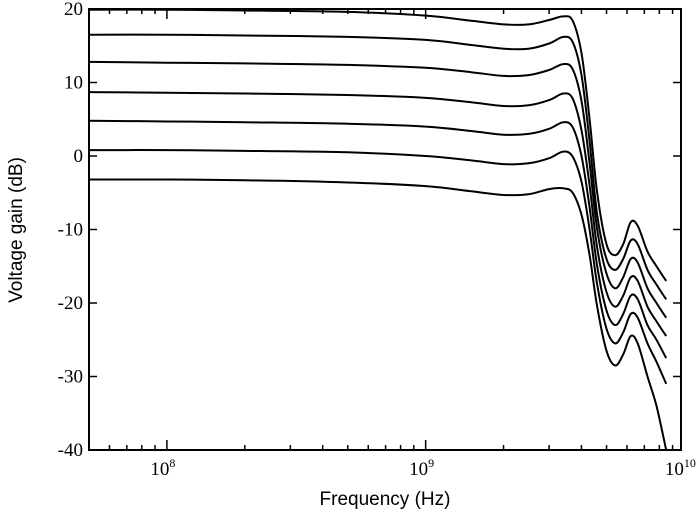 This screenshot has width=700, height=516. I want to click on y-tick-label: -20, so click(70, 303).